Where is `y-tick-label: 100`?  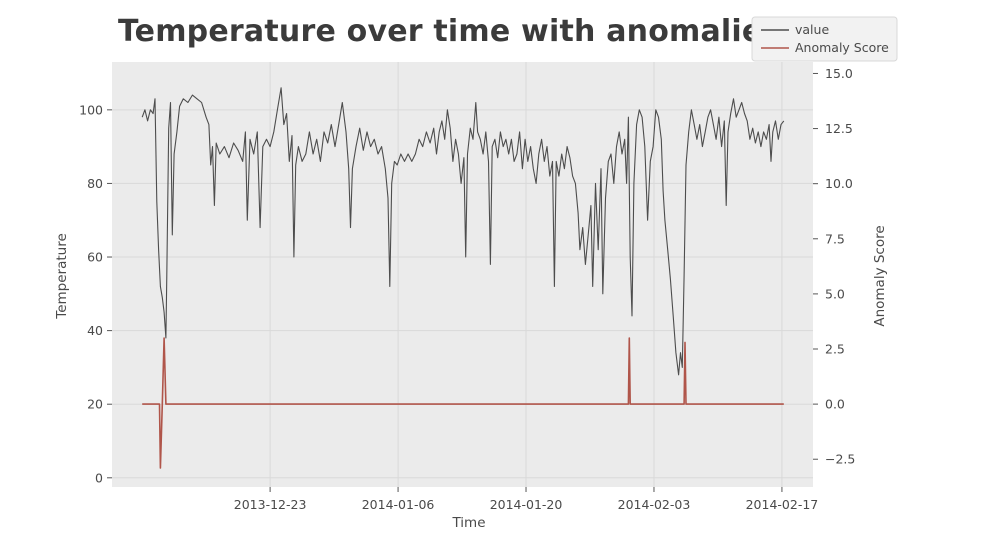
y-tick-label: 100 is located at coordinates (91, 109).